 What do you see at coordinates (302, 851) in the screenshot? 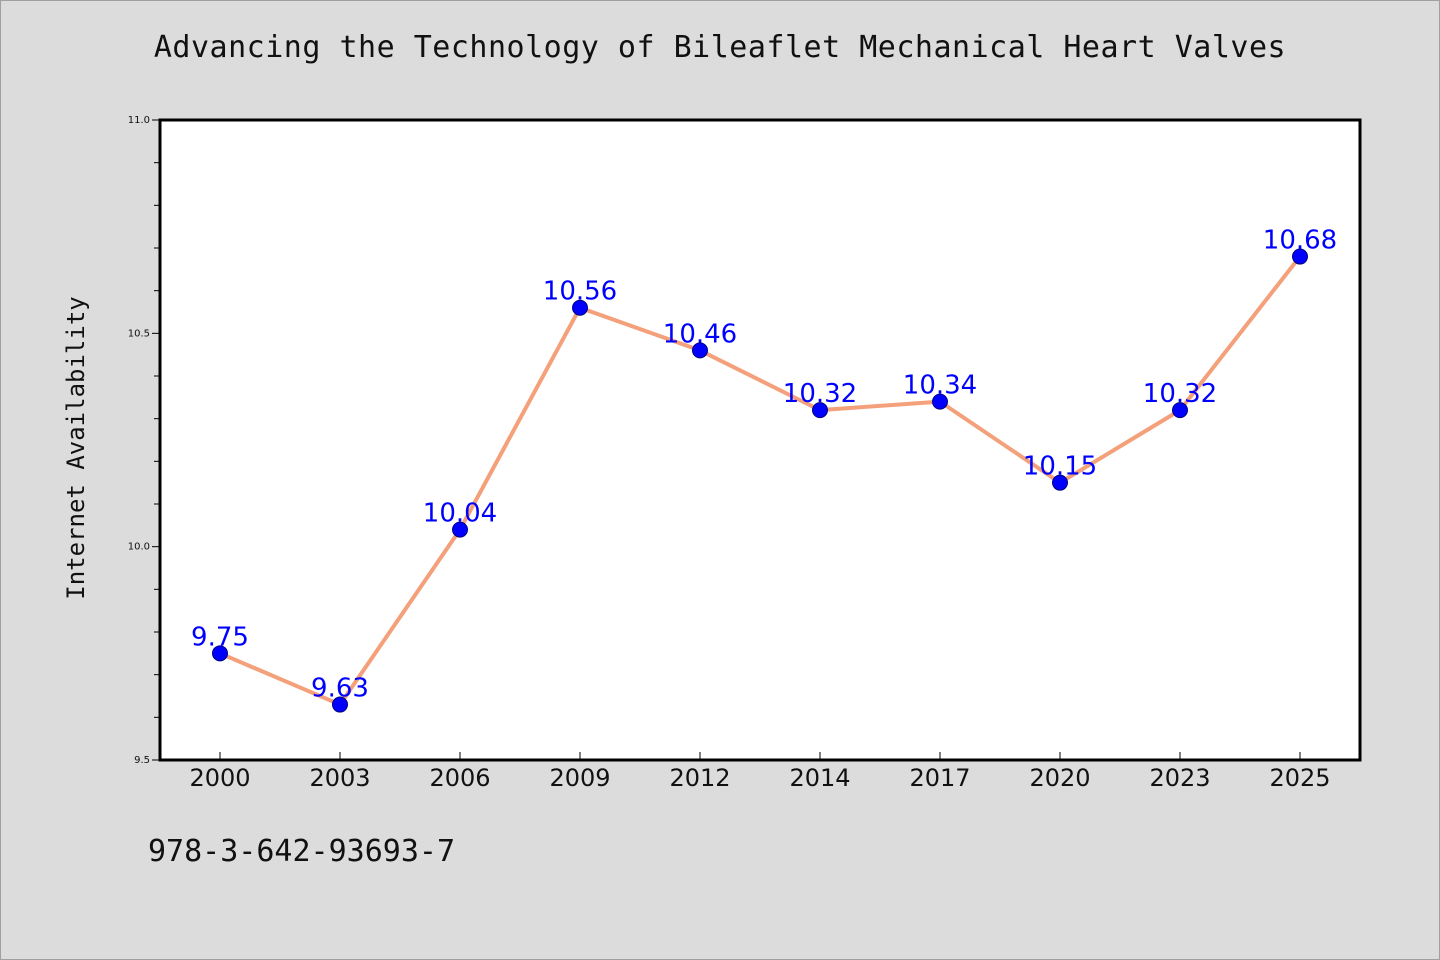
I see `isbn-code: 978-3-642-93693-7` at bounding box center [302, 851].